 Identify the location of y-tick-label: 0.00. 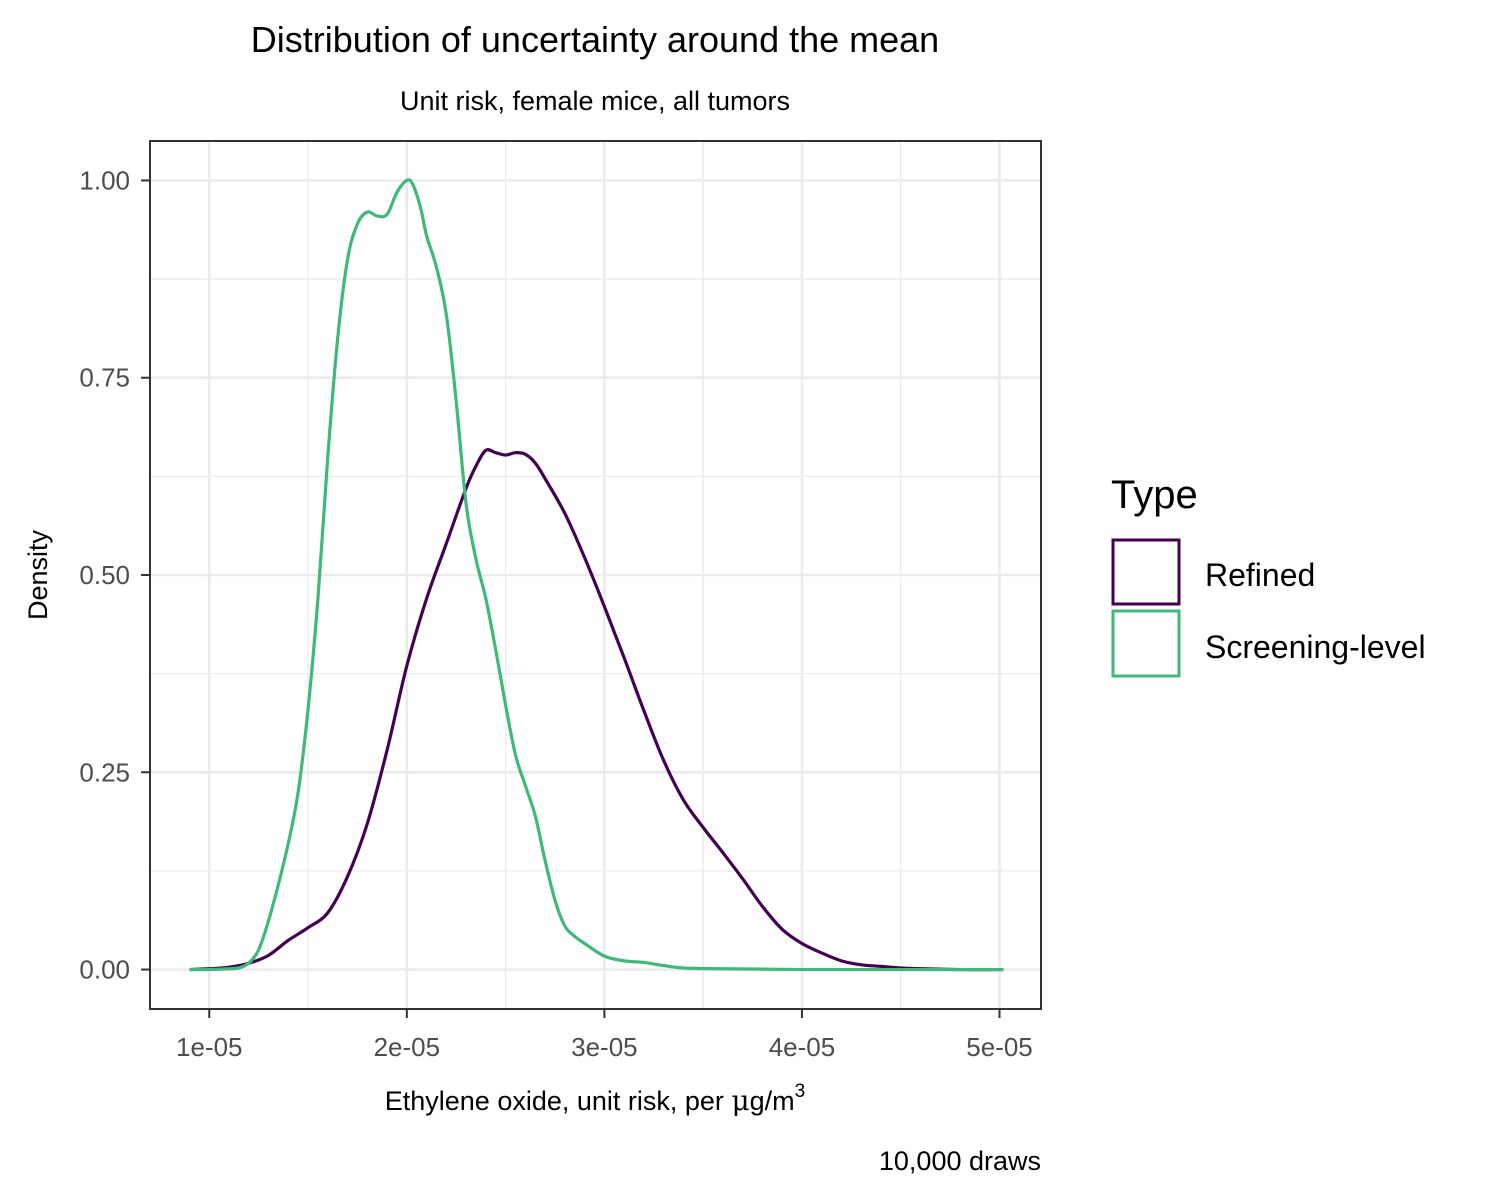
(104, 970).